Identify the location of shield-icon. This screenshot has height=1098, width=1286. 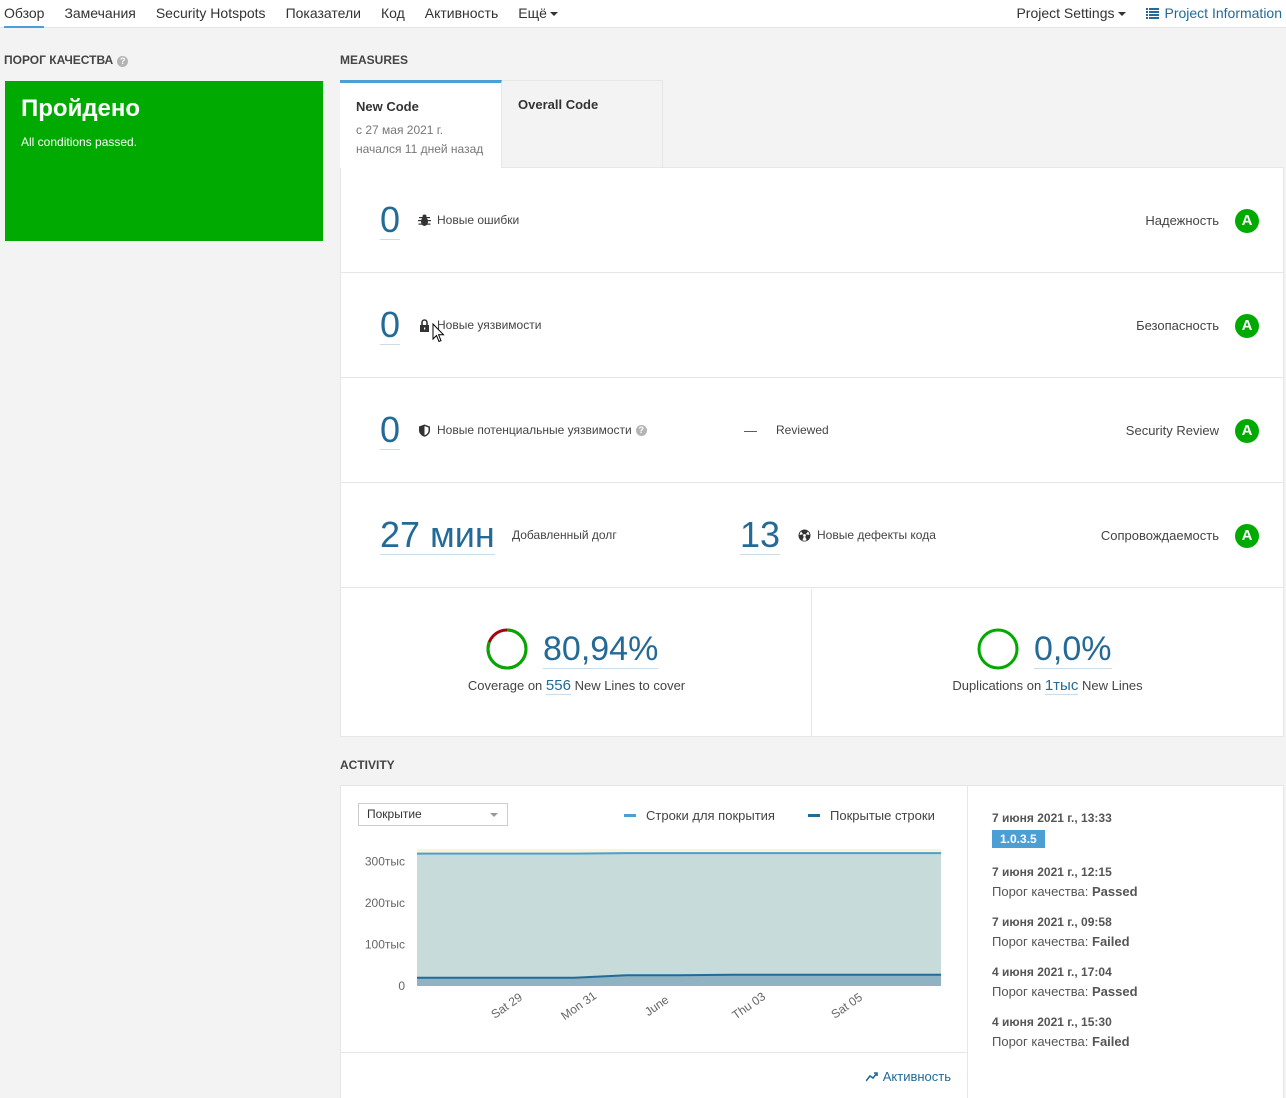
(424, 430).